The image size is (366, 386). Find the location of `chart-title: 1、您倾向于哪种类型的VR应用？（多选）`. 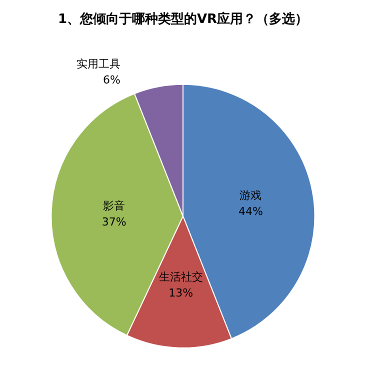

chart-title: 1、您倾向于哪种类型的VR应用？（多选） is located at coordinates (183, 19).